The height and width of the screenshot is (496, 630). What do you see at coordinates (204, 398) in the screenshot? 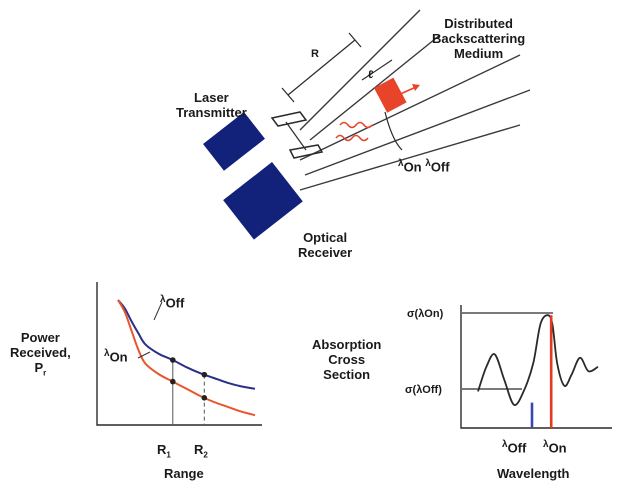
I see `range-marker-point-2-on` at bounding box center [204, 398].